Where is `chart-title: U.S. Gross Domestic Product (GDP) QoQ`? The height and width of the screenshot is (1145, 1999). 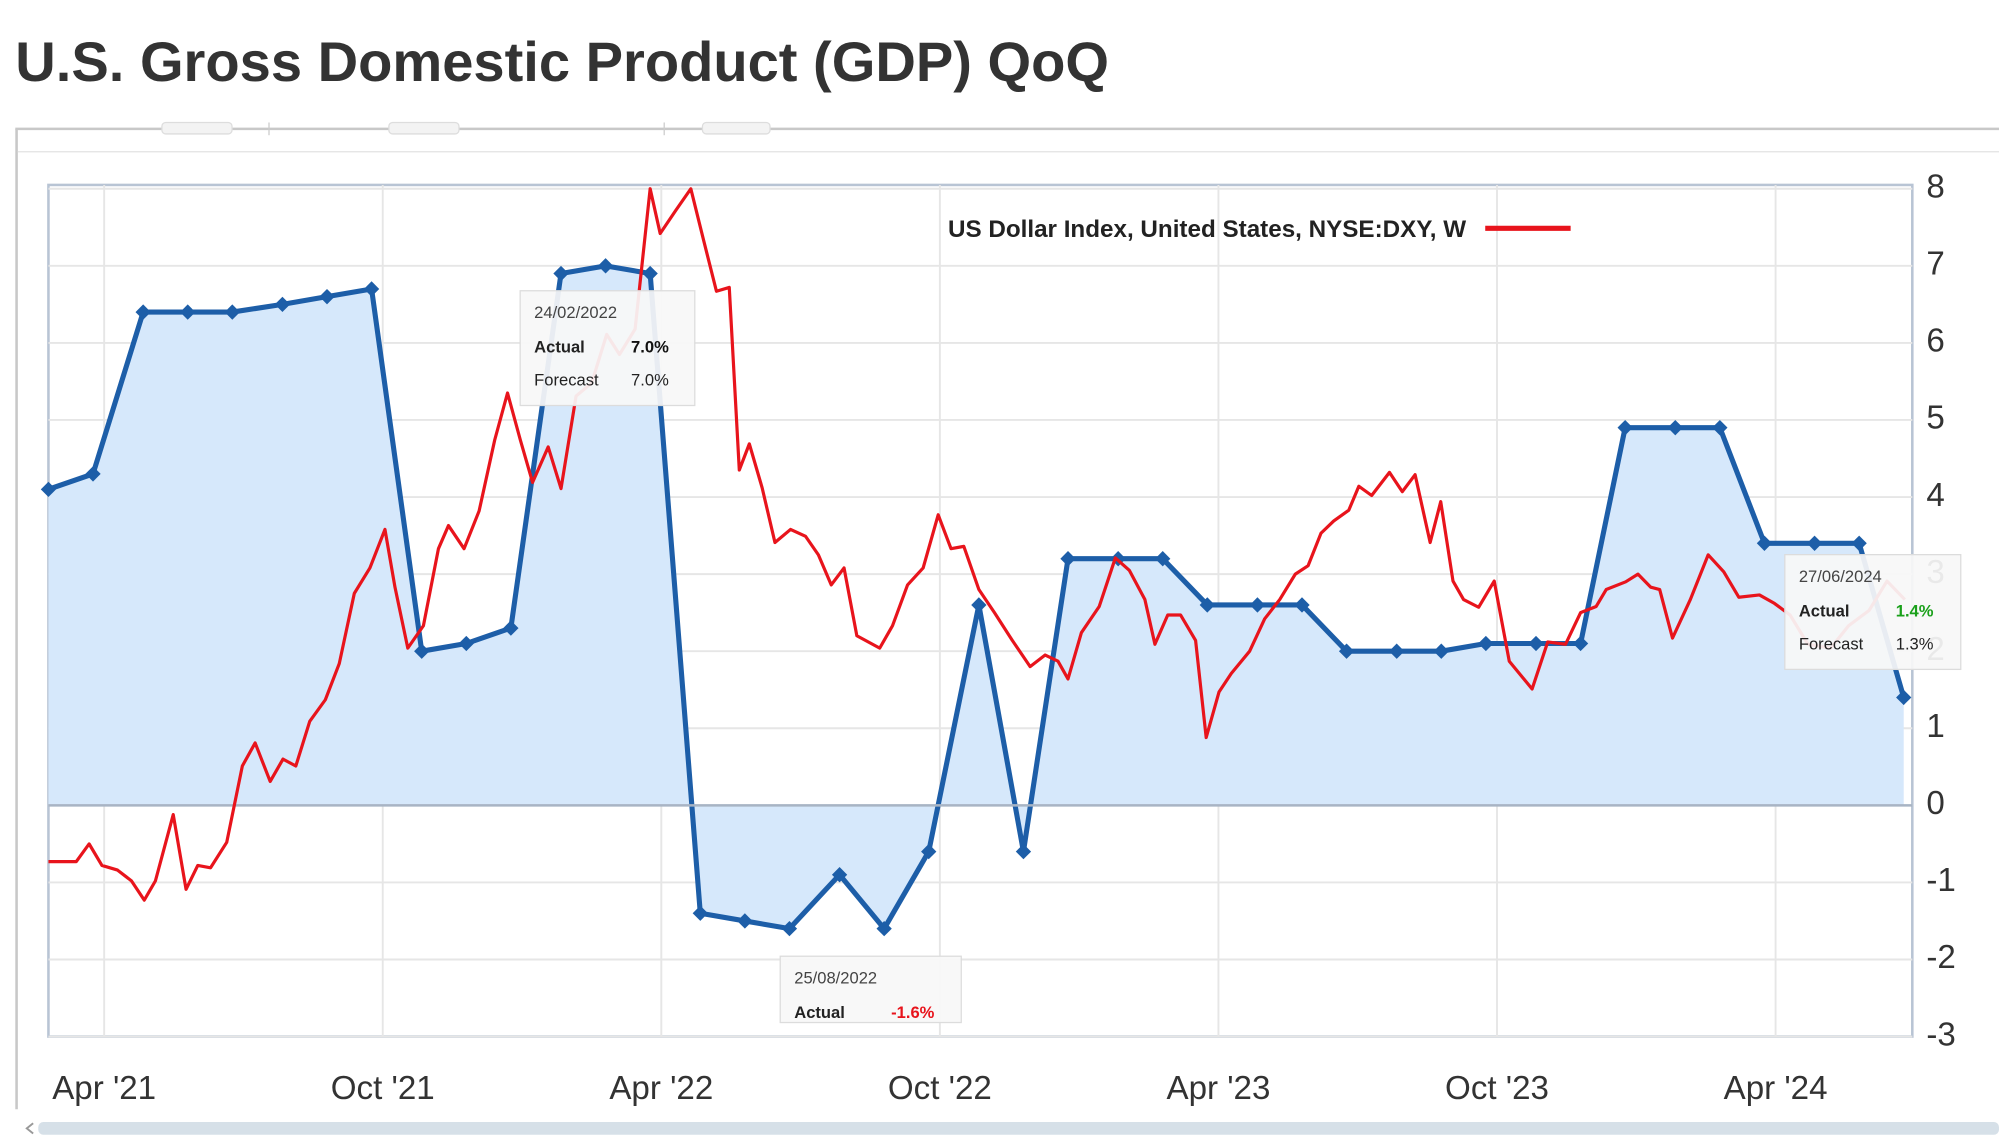
chart-title: U.S. Gross Domestic Product (GDP) QoQ is located at coordinates (562, 61).